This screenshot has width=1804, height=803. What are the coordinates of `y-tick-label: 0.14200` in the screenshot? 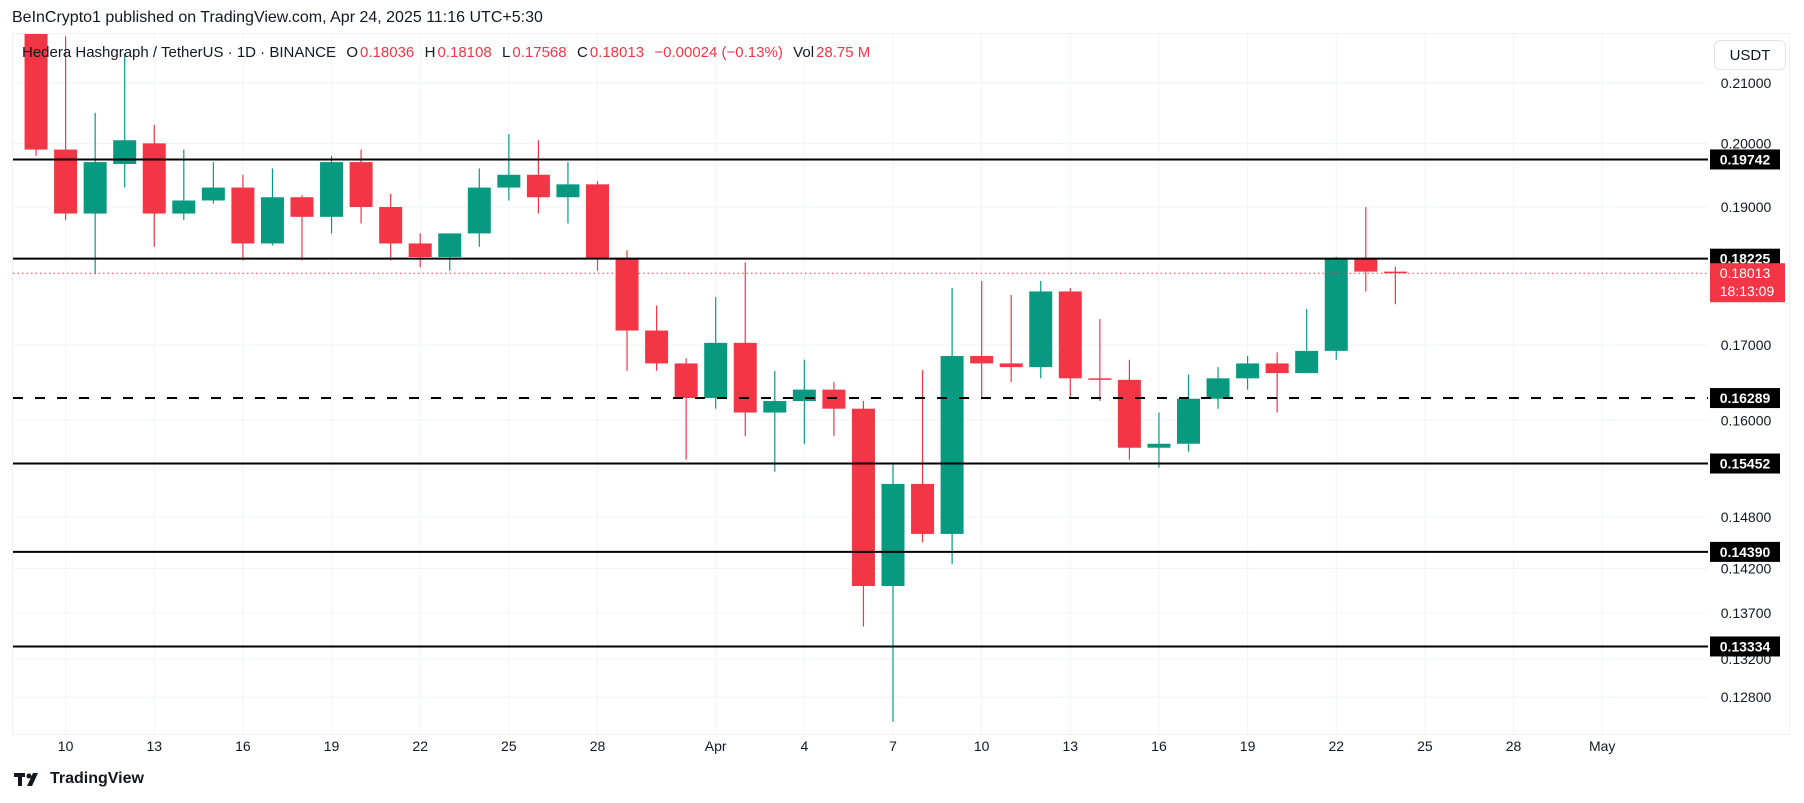 It's located at (1746, 568).